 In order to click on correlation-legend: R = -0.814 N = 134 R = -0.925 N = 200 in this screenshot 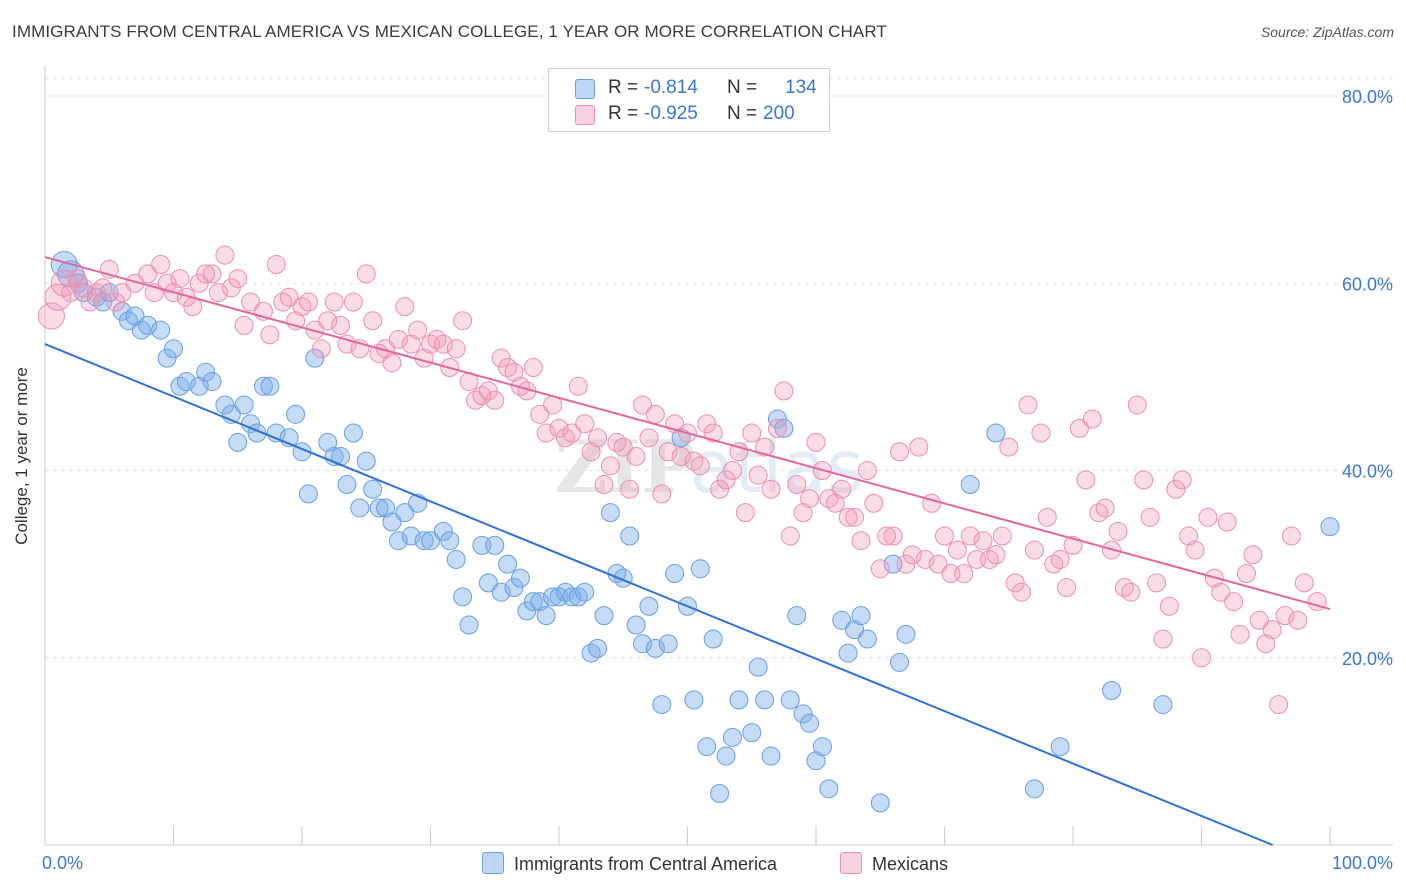, I will do `click(689, 100)`.